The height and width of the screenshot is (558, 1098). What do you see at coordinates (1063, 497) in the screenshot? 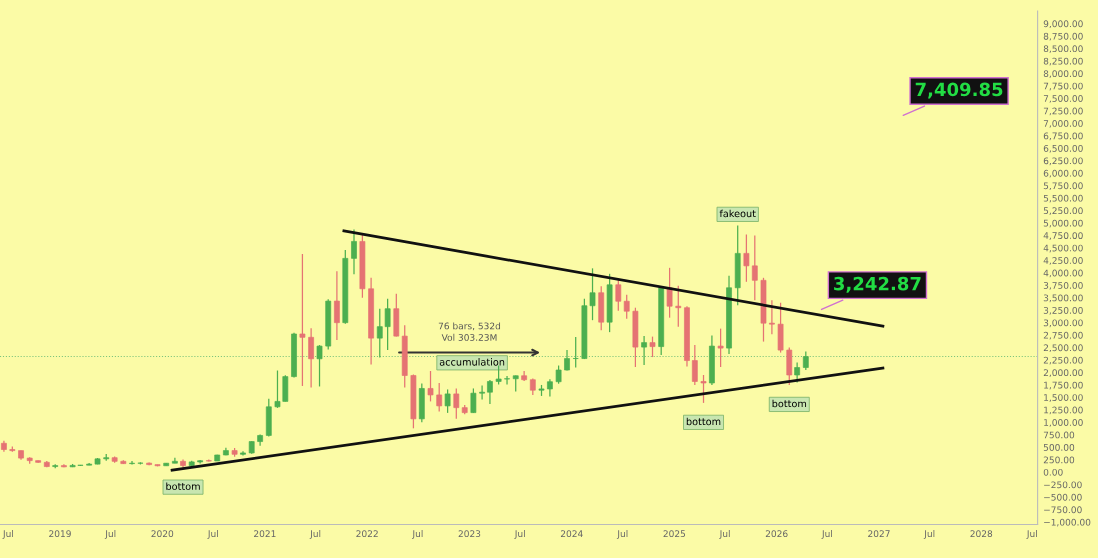
I see `y-tick-label: −500.00` at bounding box center [1063, 497].